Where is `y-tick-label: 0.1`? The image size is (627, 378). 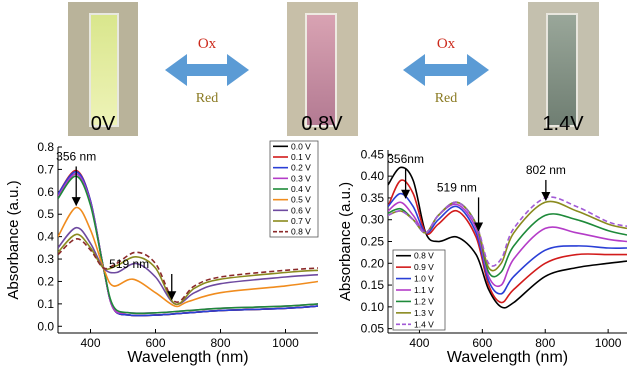 y-tick-label: 0.1 is located at coordinates (45, 304).